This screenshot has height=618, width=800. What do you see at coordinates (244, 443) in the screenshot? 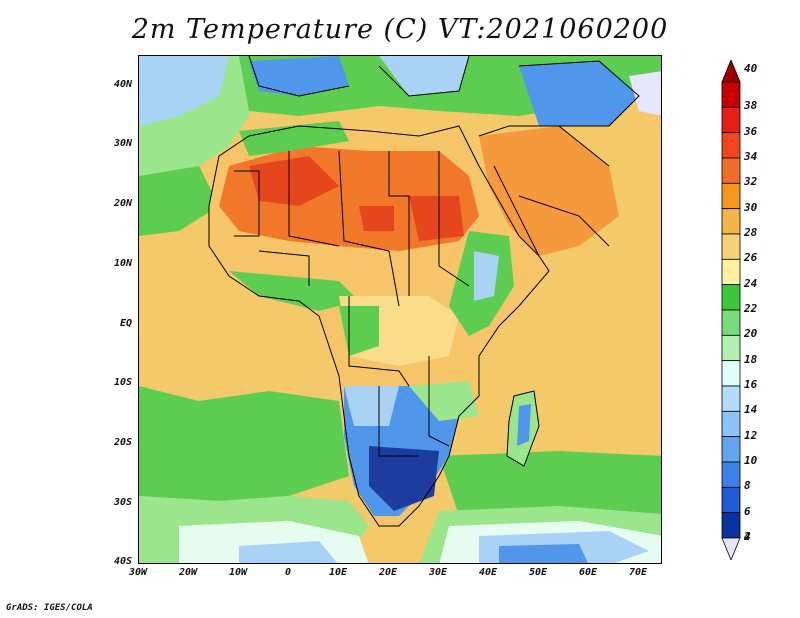
I see `south-atlantic-green-band` at bounding box center [244, 443].